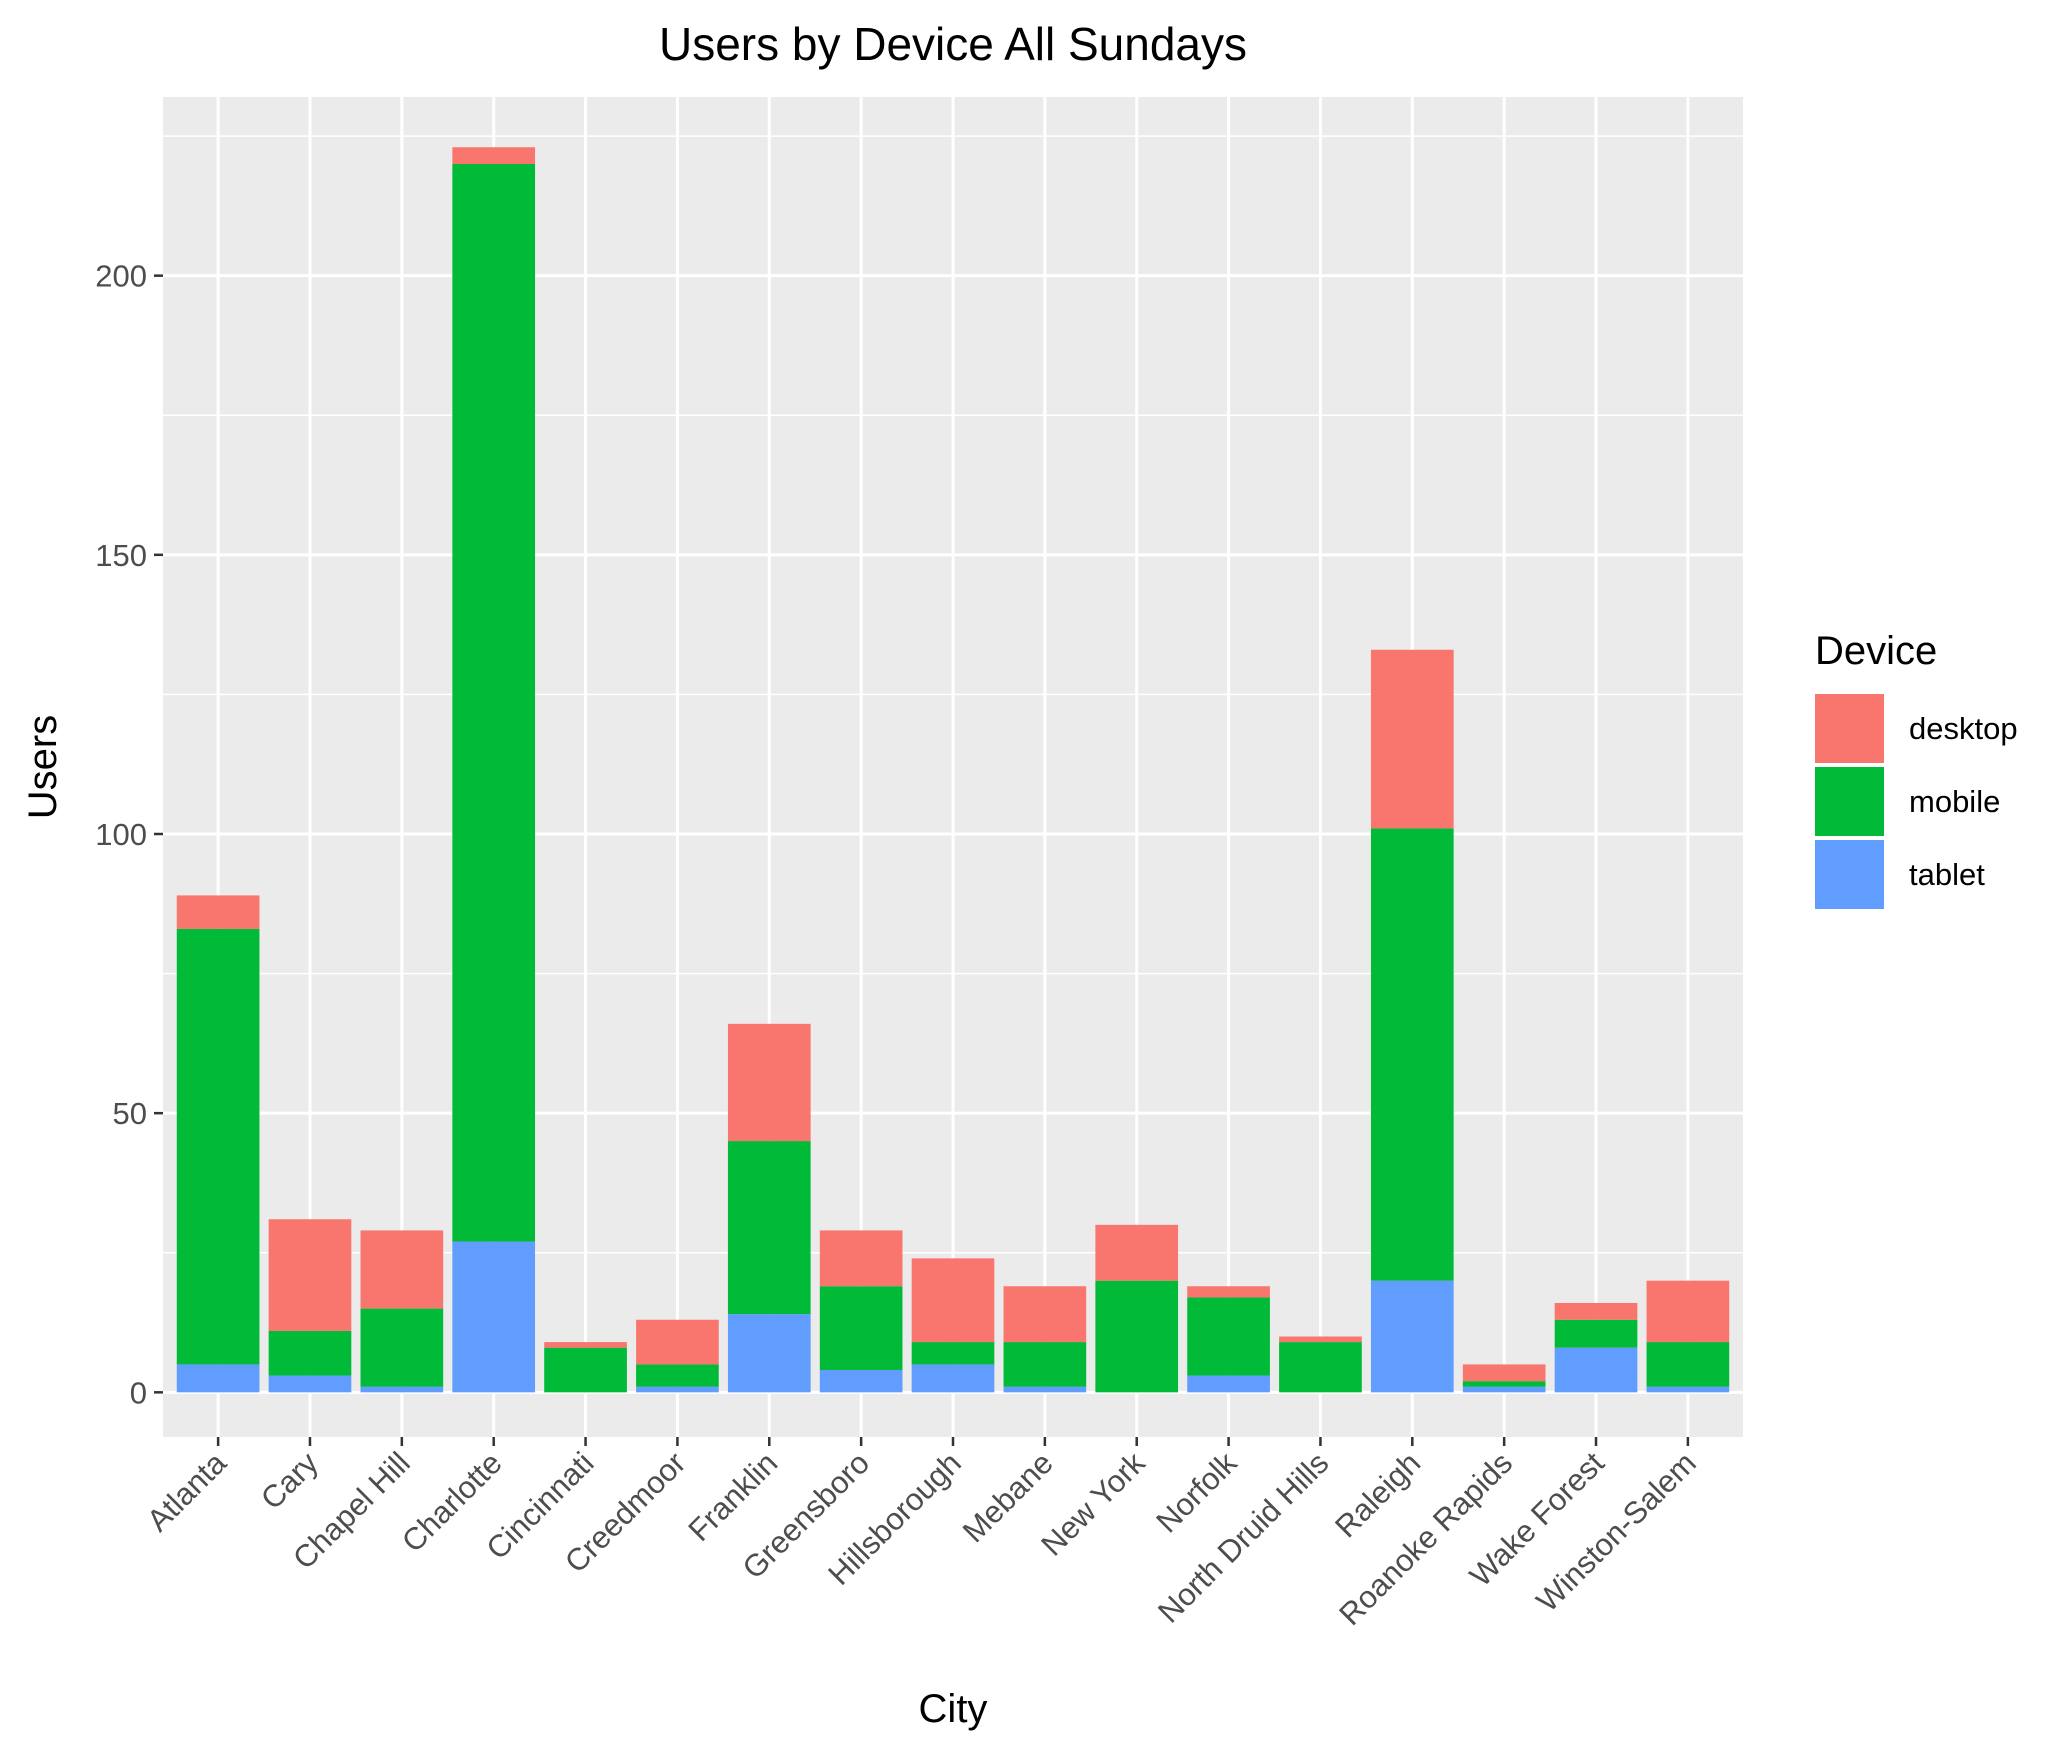 This screenshot has height=1743, width=2065. Describe the element at coordinates (121, 834) in the screenshot. I see `y-tick-label: 100` at that location.